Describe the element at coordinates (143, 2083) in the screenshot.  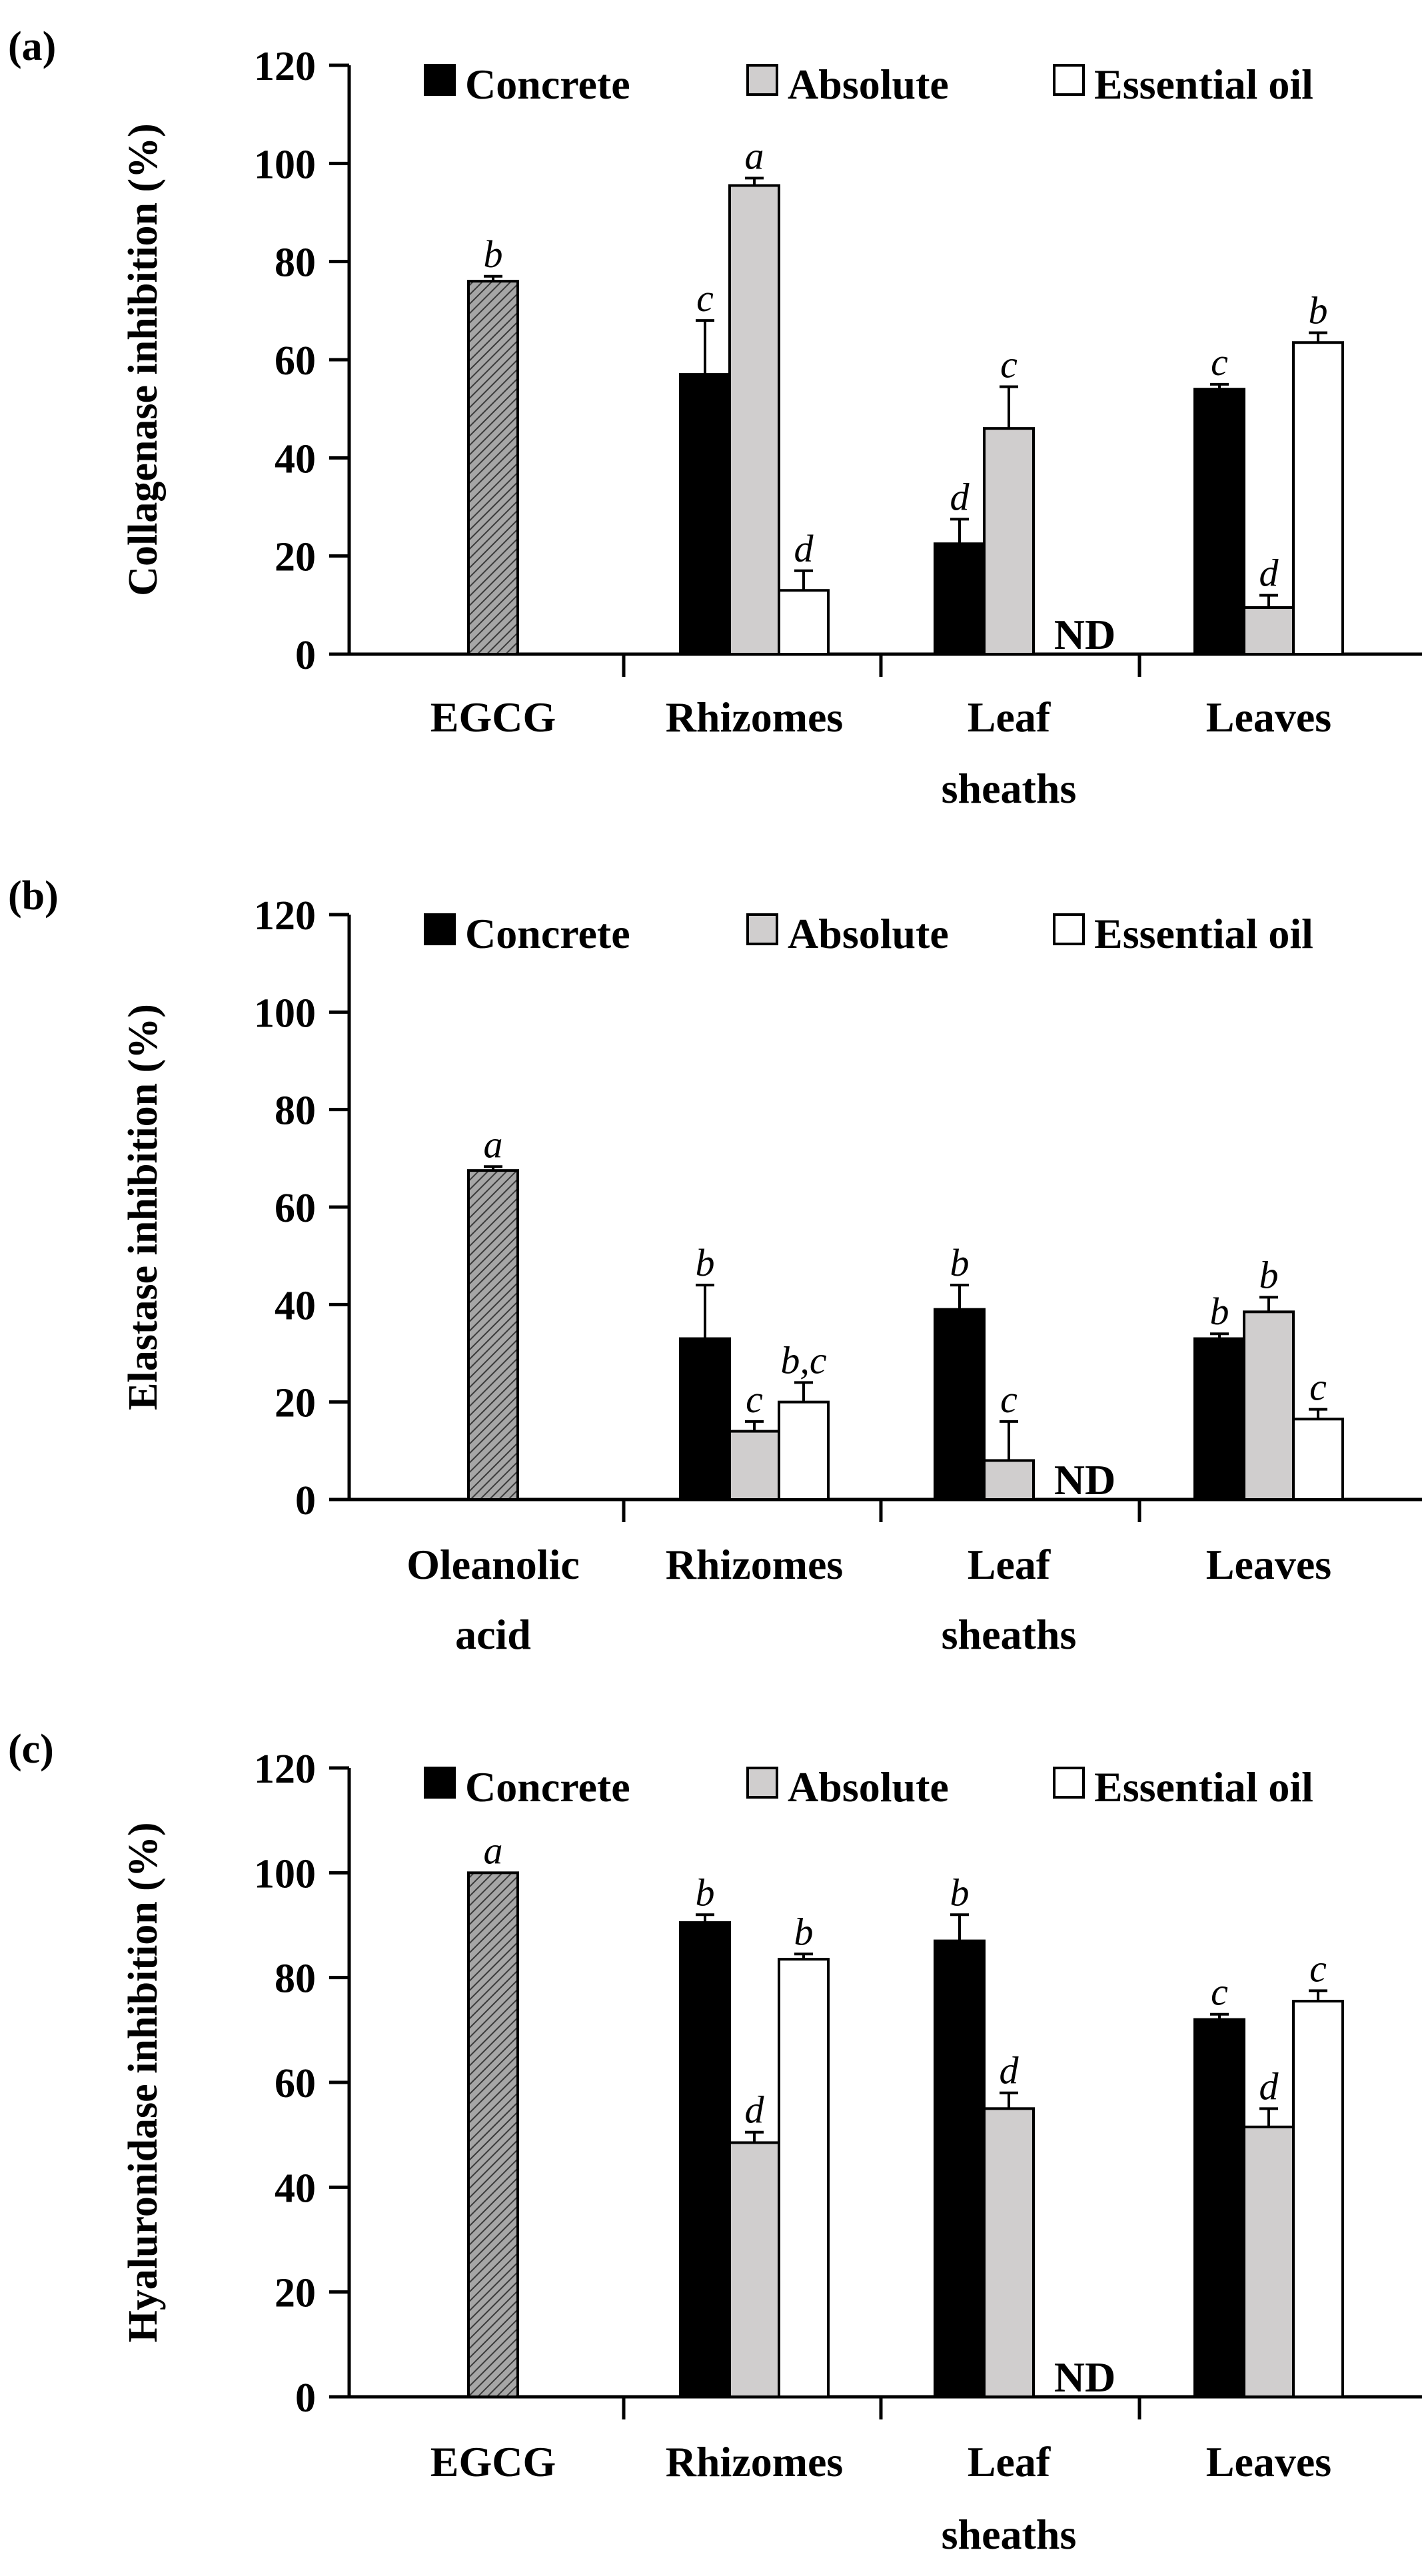
I see `y-axis-title: Hyaluronidase inhibition (%)` at that location.